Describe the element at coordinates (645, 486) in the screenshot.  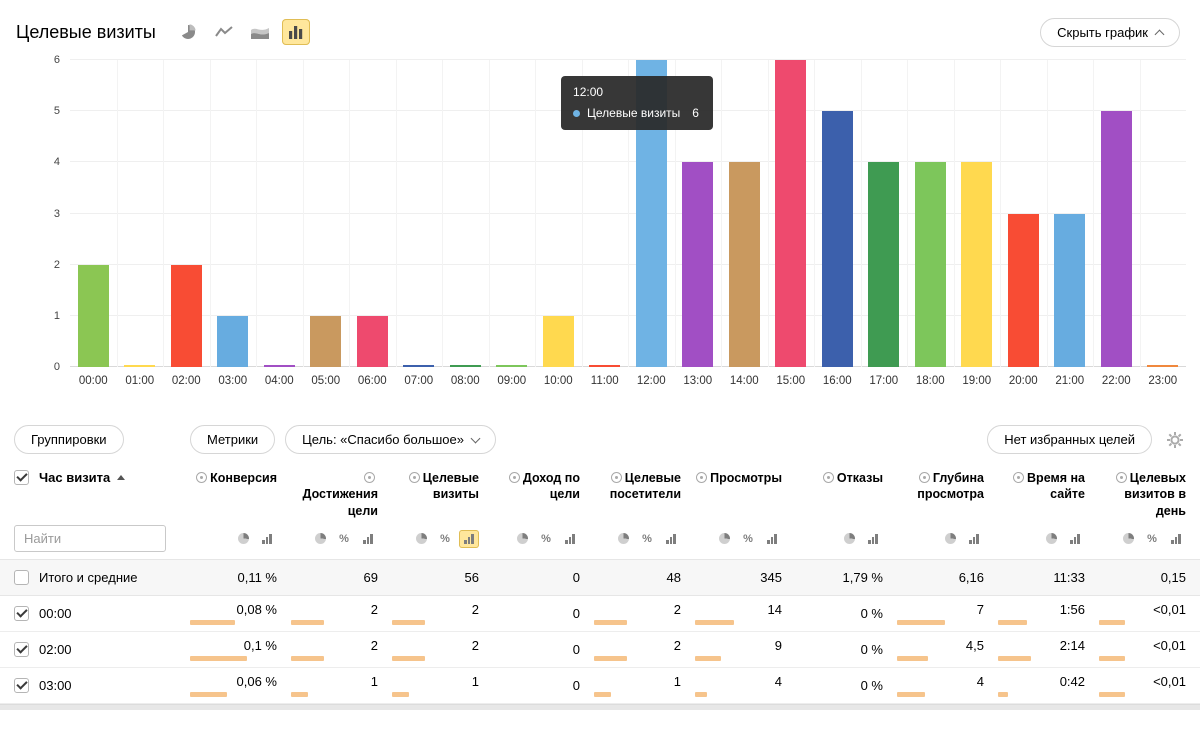
I see `column-header-label: Целевые посетители` at that location.